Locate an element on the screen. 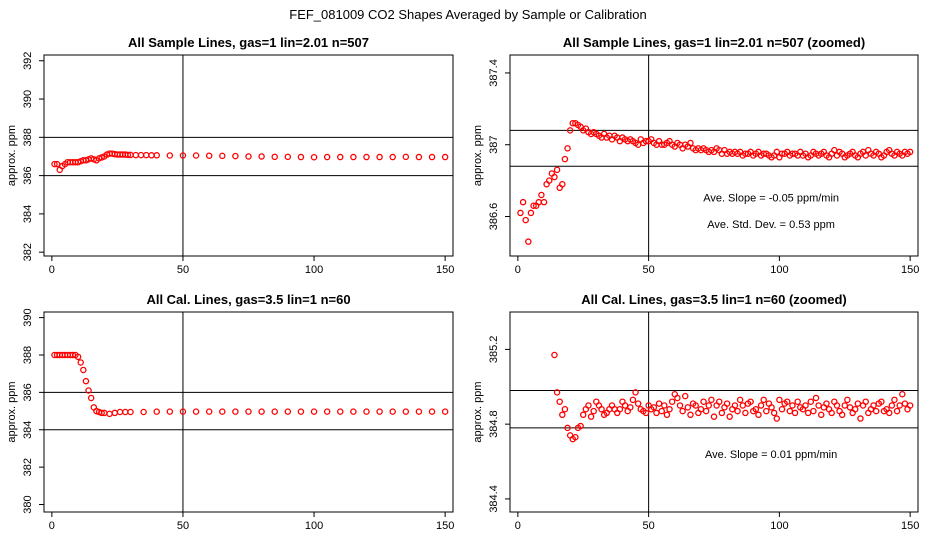 The image size is (936, 540). x-tick-label: 100 is located at coordinates (314, 270).